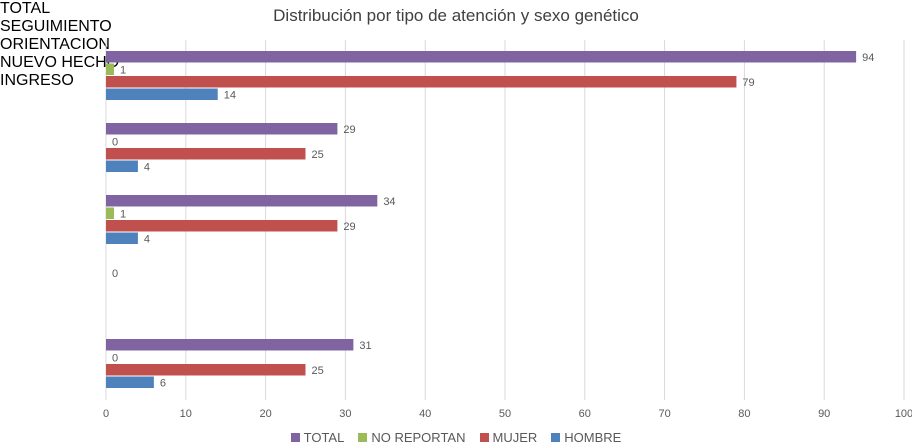  I want to click on value-label: 94, so click(868, 58).